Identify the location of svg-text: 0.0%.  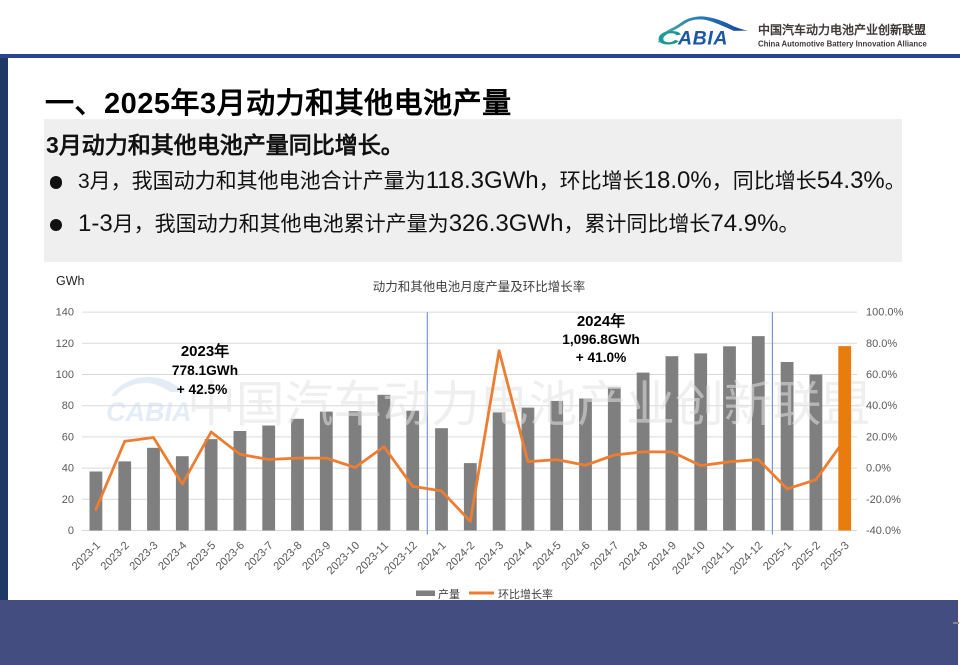
(878, 469).